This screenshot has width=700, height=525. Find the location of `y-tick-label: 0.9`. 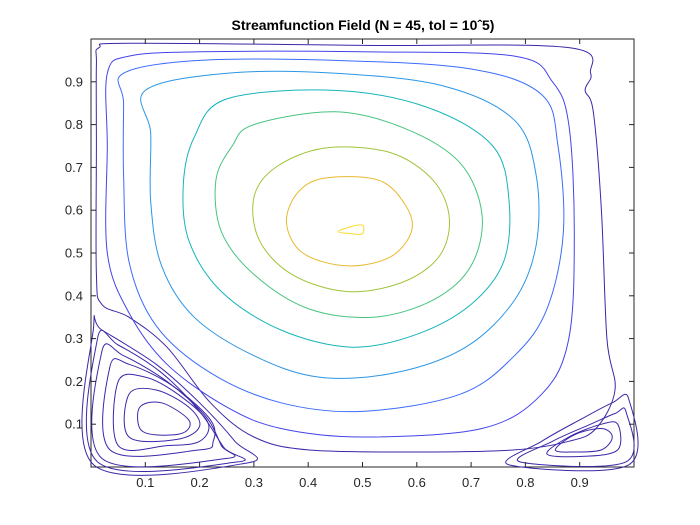

y-tick-label: 0.9 is located at coordinates (74, 81).